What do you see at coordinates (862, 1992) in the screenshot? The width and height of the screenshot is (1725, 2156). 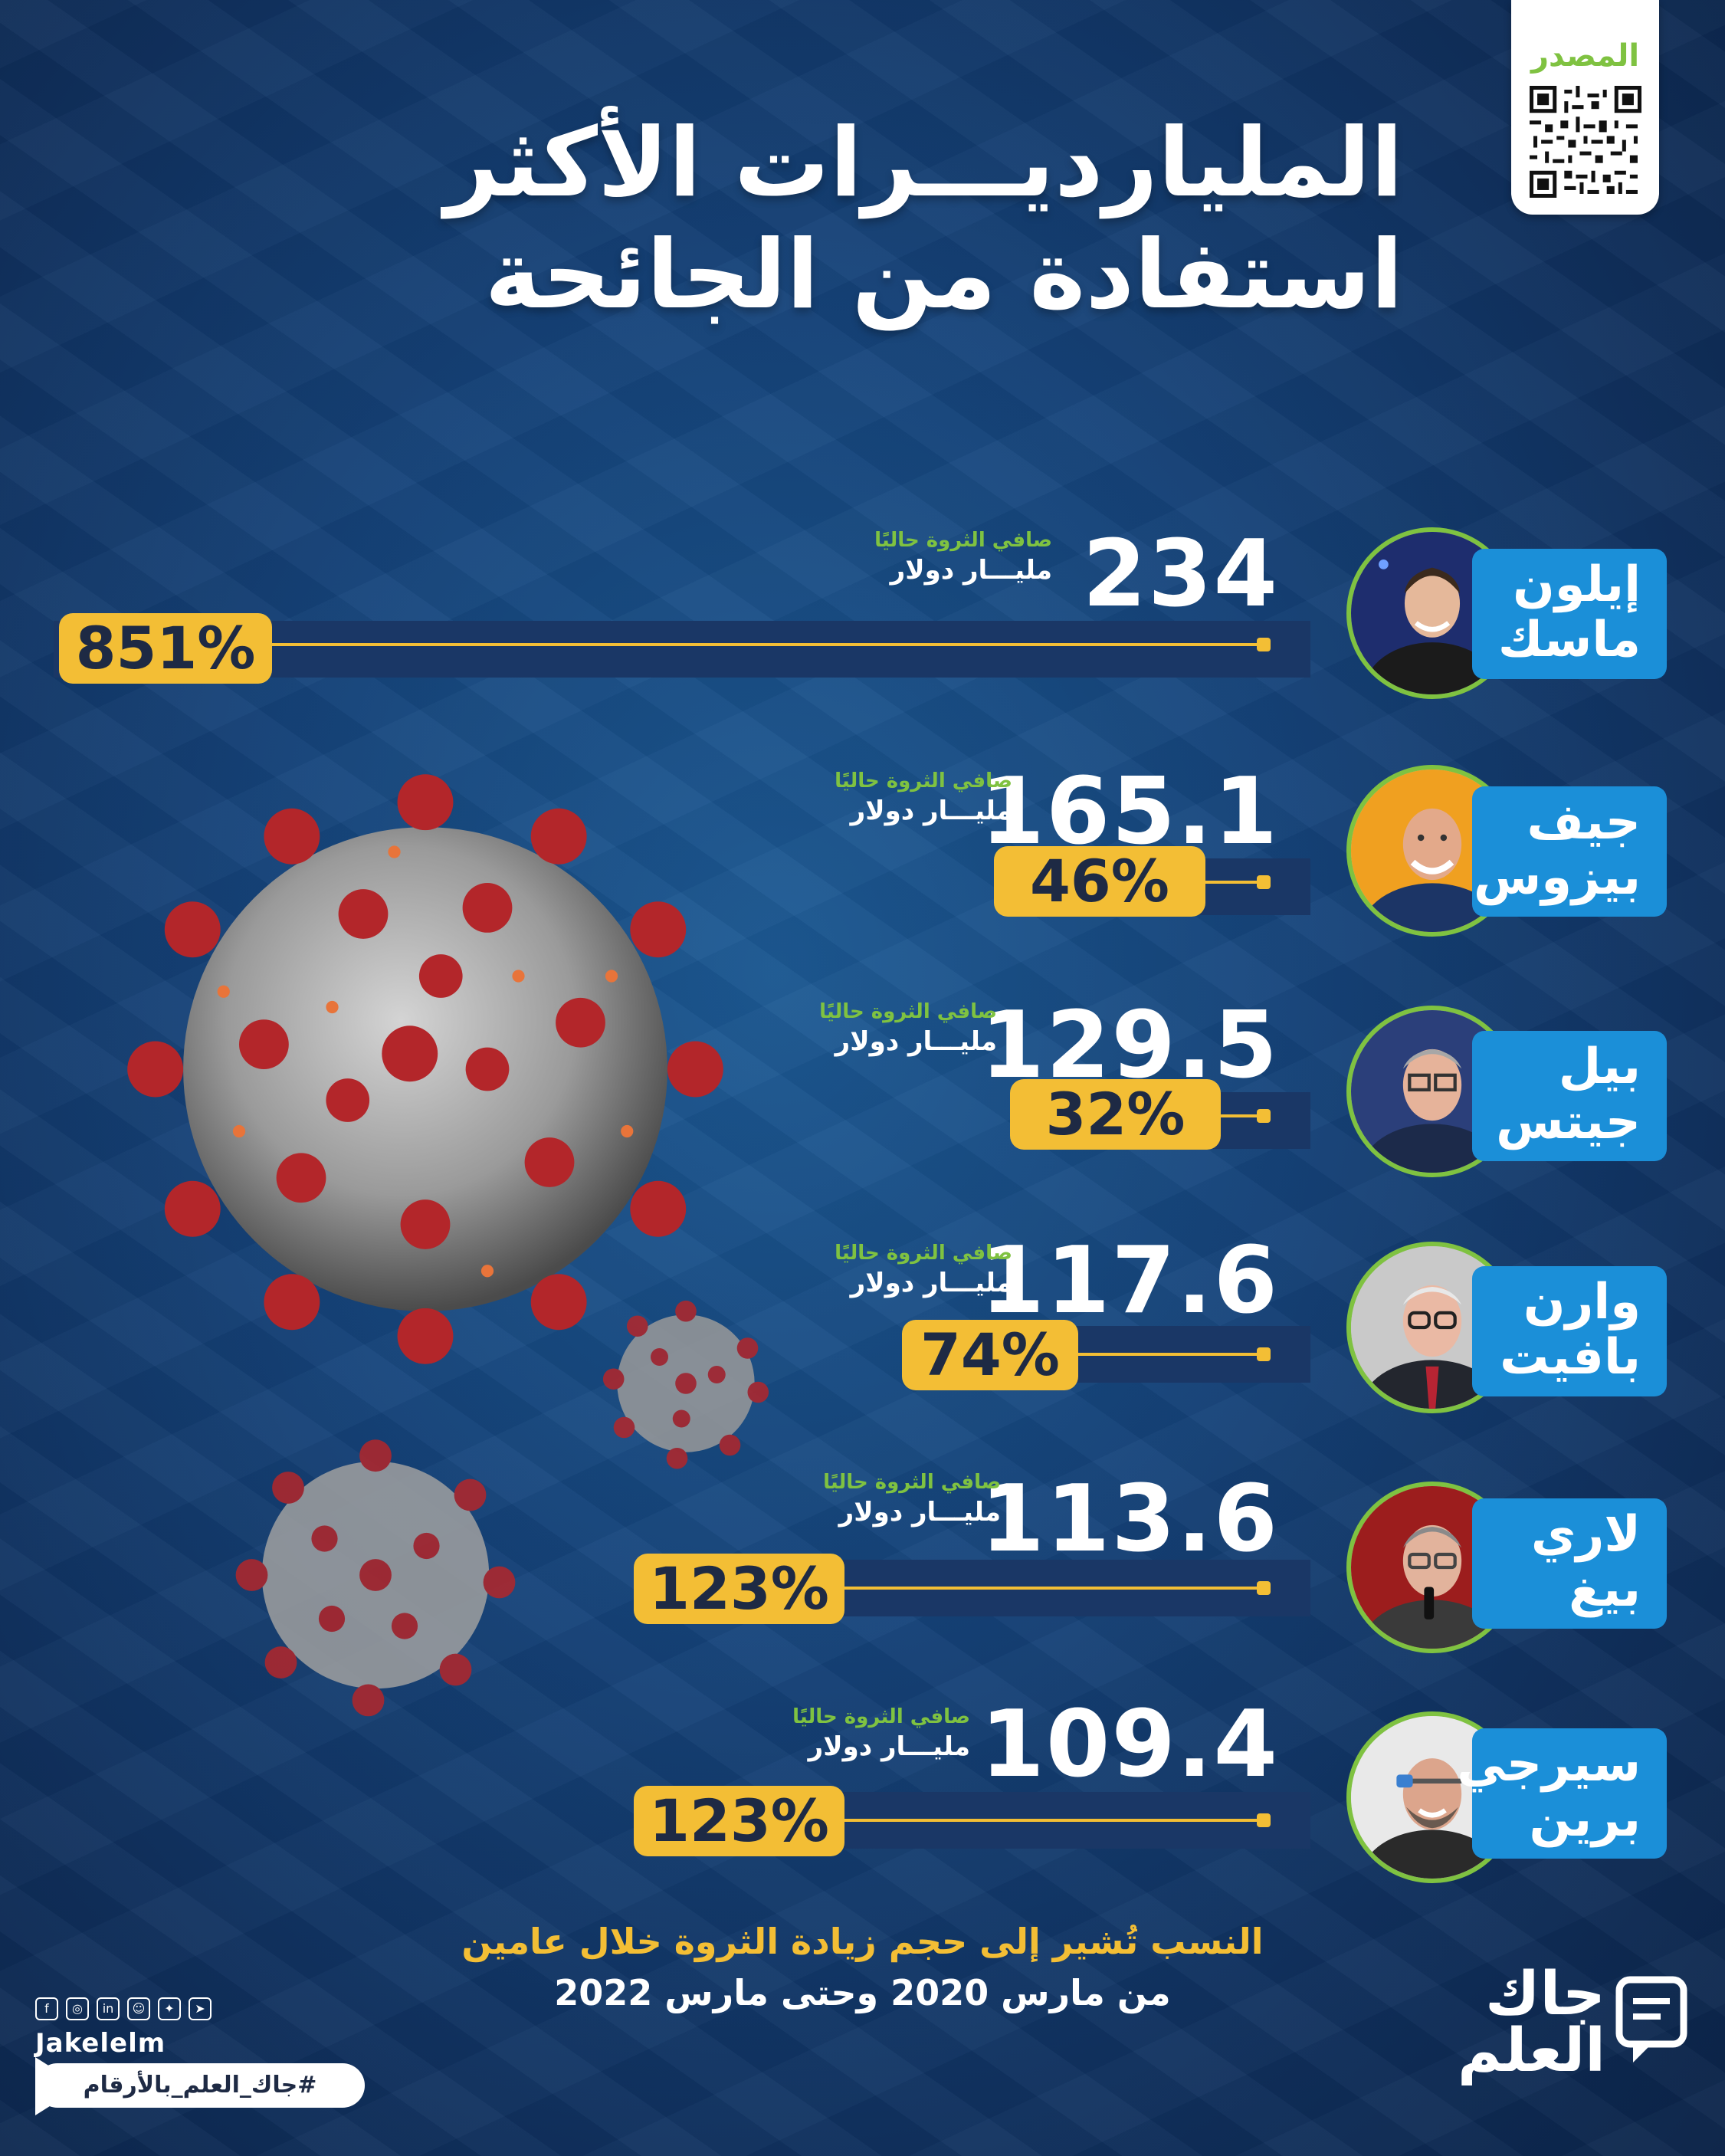 I see `footnote-line-2: من مارس 2020 وحتى مارس 2022` at bounding box center [862, 1992].